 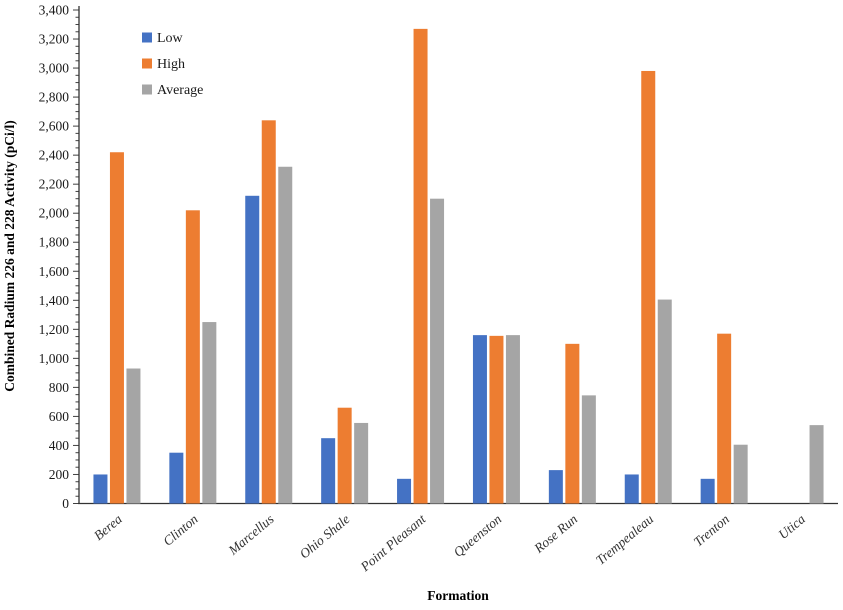 I want to click on bar-rose-run-low, so click(x=555, y=487).